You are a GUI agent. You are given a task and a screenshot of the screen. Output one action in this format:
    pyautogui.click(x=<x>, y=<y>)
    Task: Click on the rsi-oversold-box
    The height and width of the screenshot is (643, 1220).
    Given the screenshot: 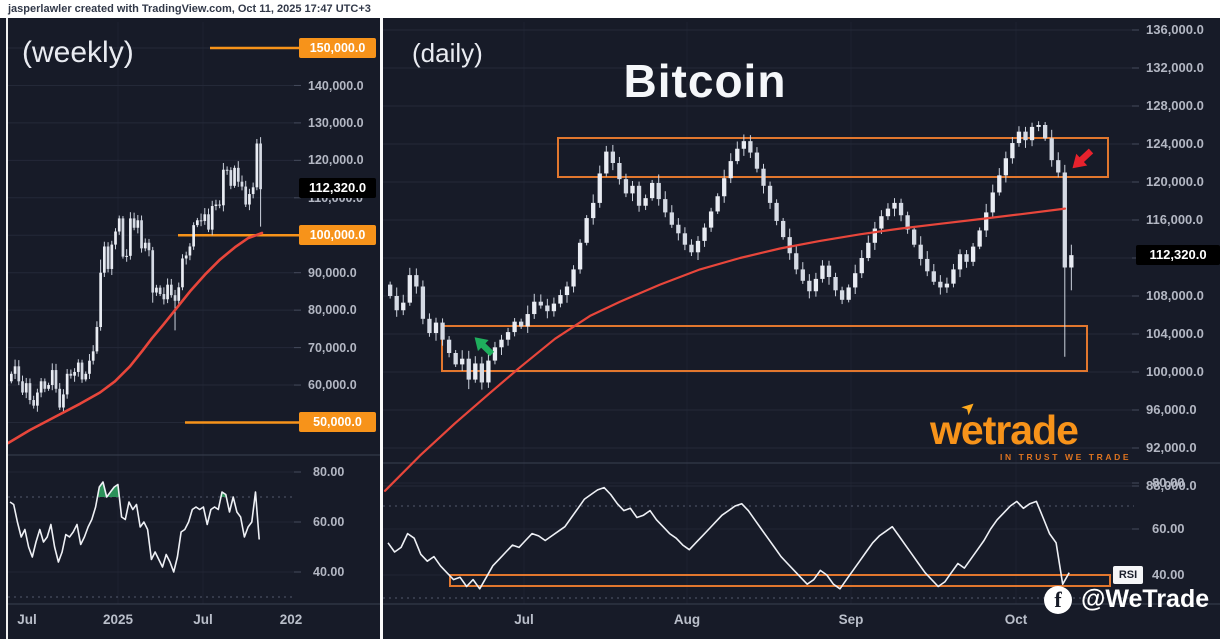 What is the action you would take?
    pyautogui.click(x=780, y=580)
    